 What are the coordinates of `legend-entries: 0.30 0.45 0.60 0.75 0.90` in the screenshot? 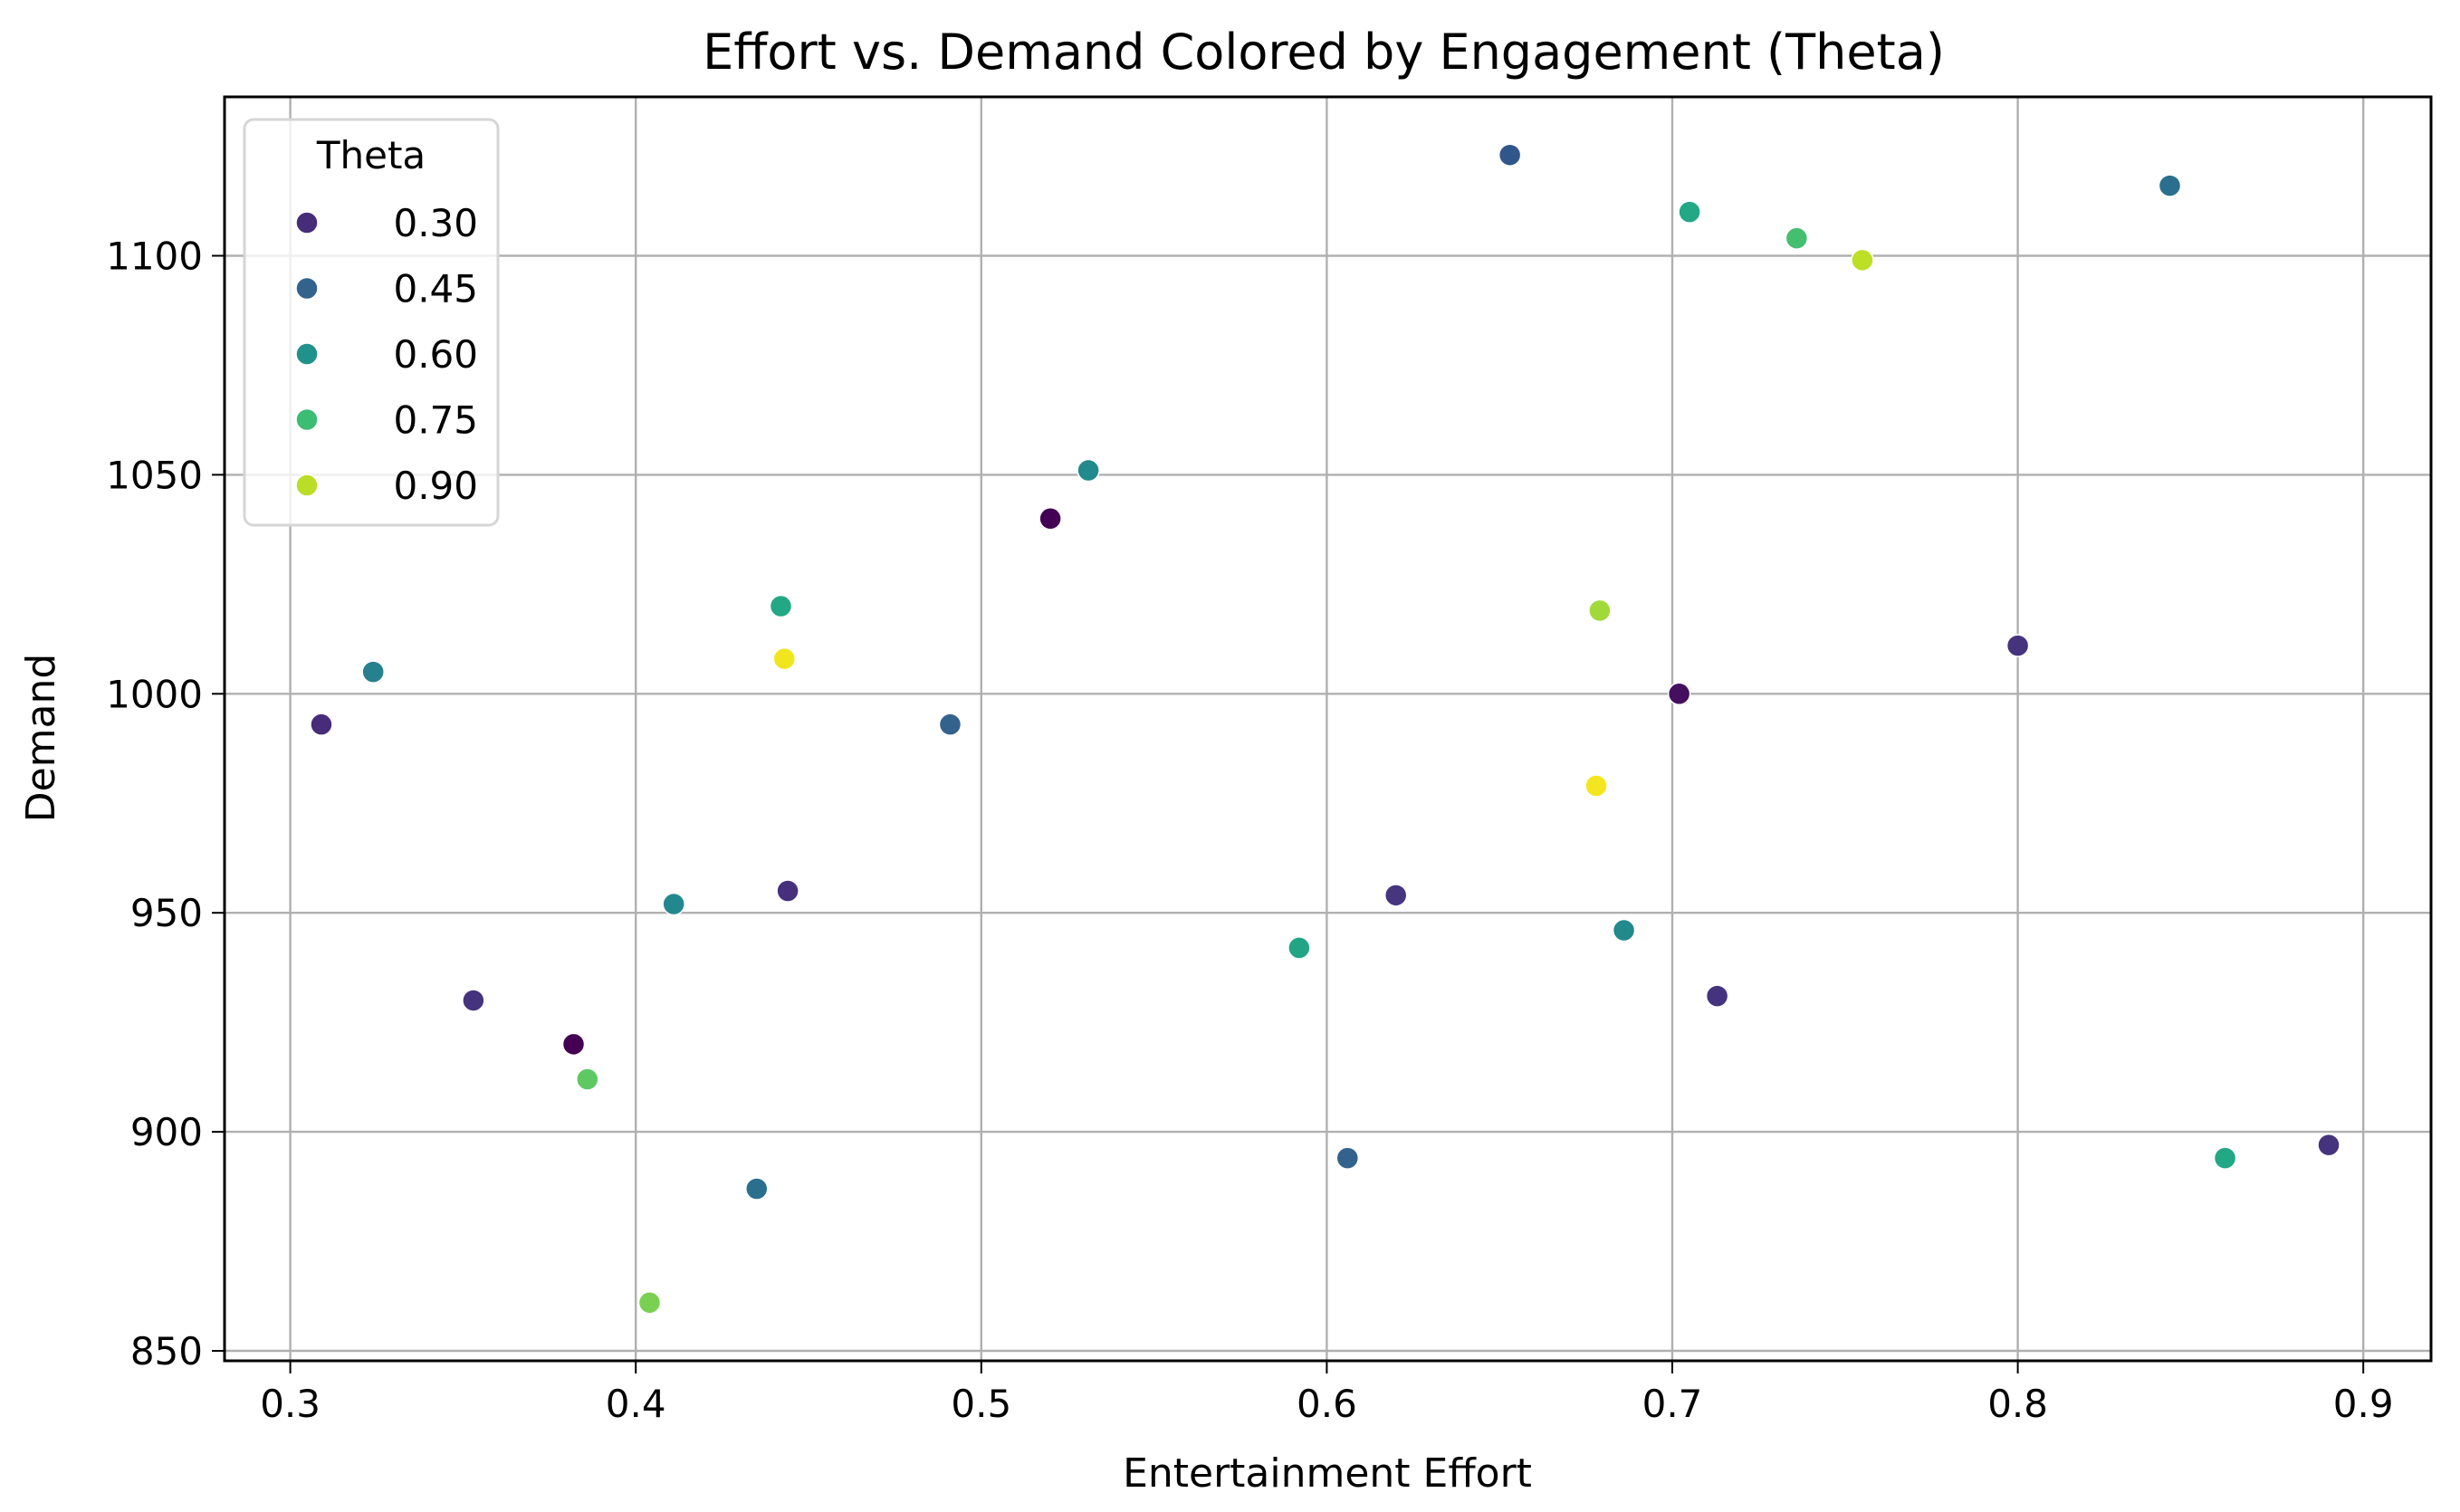 It's located at (386, 354).